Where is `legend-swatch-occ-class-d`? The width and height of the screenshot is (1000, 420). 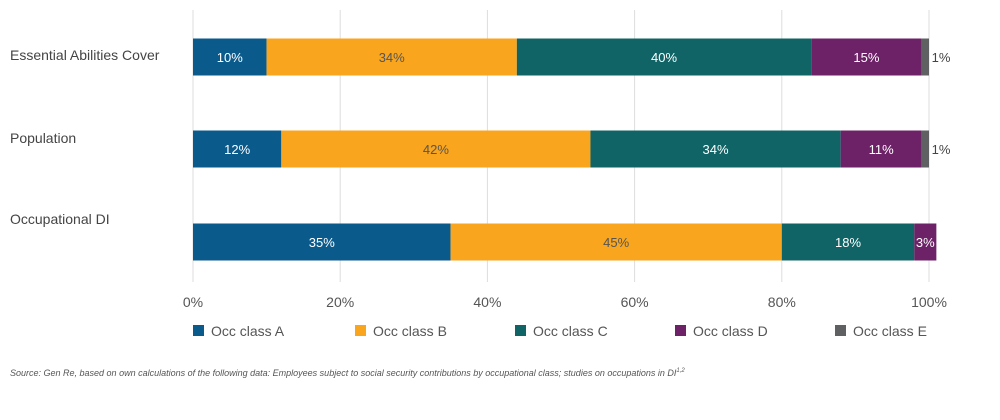
legend-swatch-occ-class-d is located at coordinates (680, 330).